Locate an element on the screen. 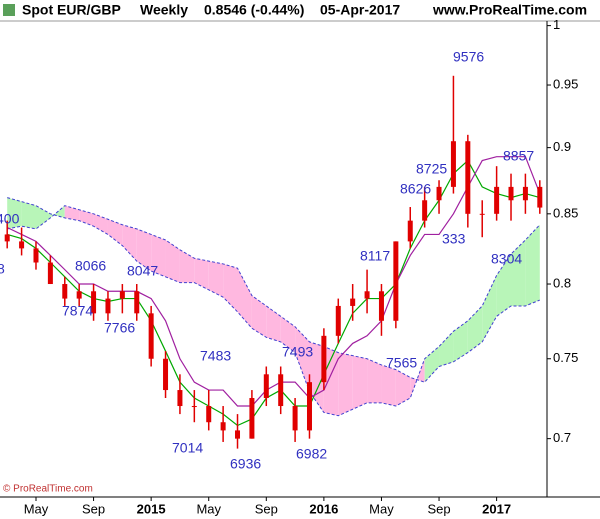  annotation: 7483 is located at coordinates (215, 356).